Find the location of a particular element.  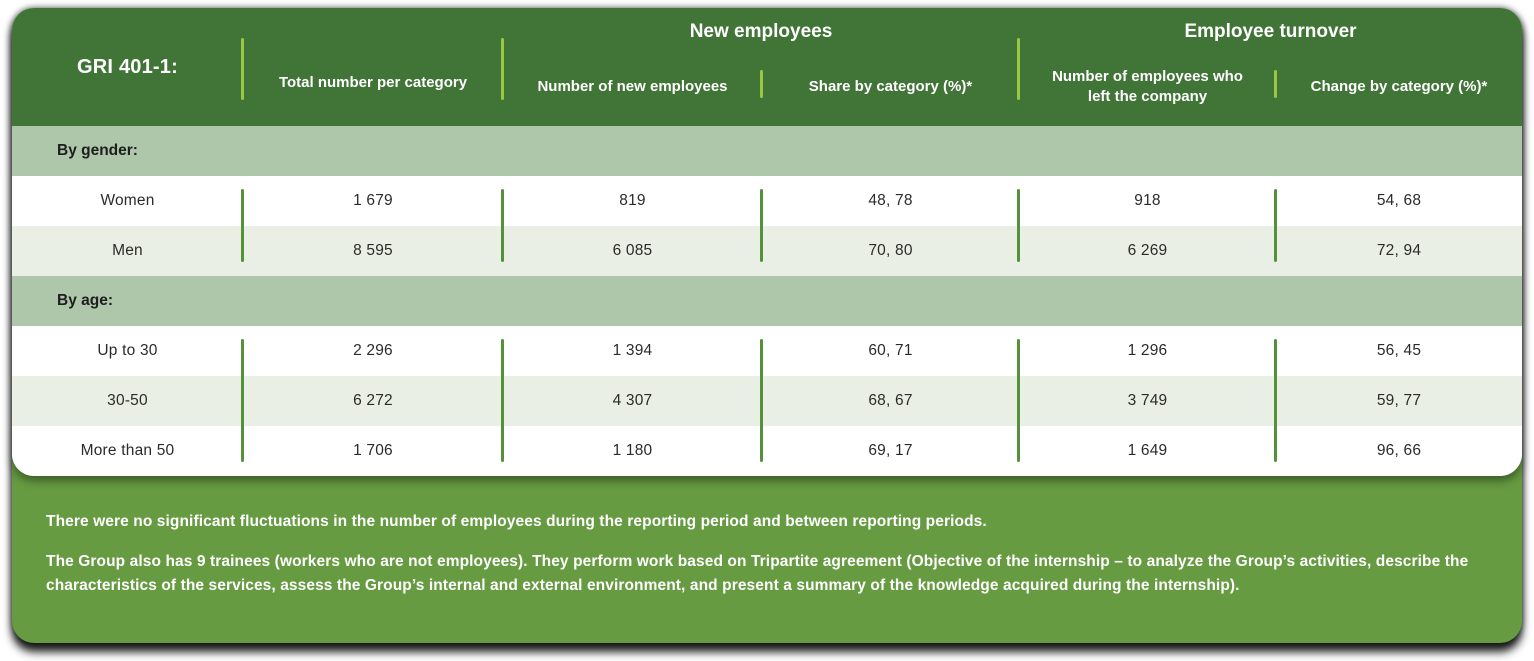

row-value-cell: 4 307 is located at coordinates (632, 400).